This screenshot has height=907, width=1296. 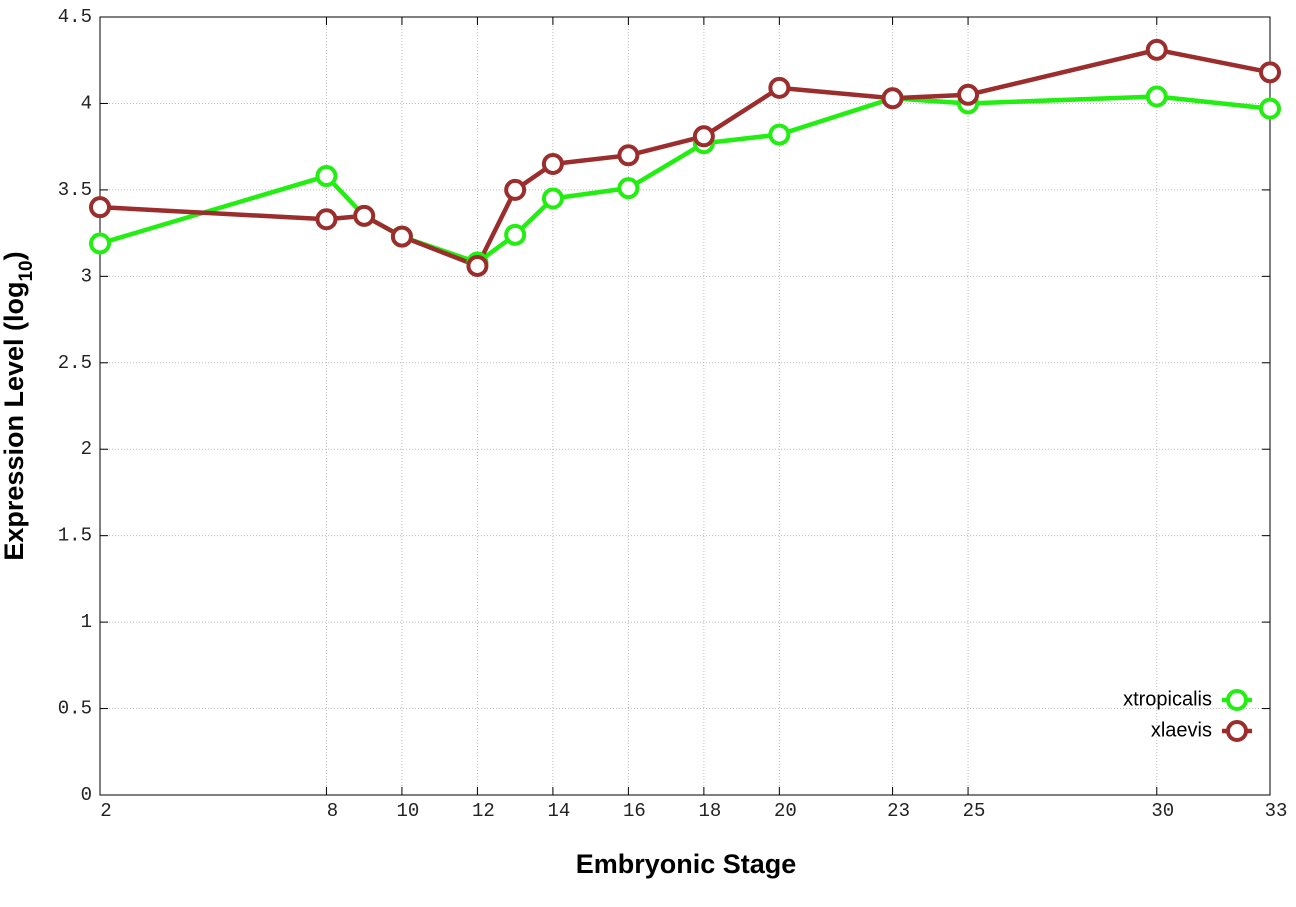 I want to click on x-tick-label: 16, so click(x=634, y=811).